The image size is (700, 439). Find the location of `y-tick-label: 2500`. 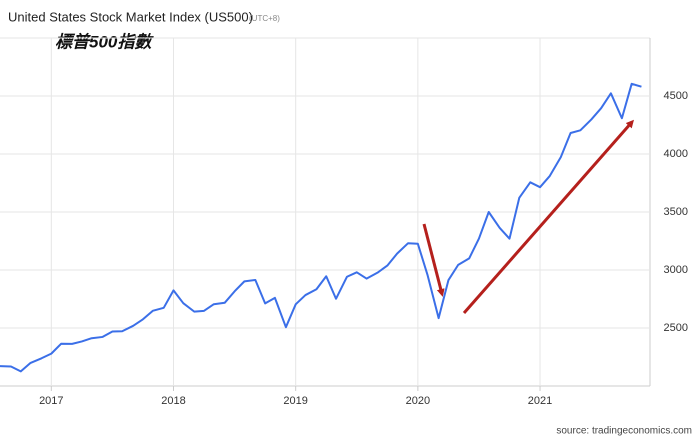

y-tick-label: 2500 is located at coordinates (676, 328).